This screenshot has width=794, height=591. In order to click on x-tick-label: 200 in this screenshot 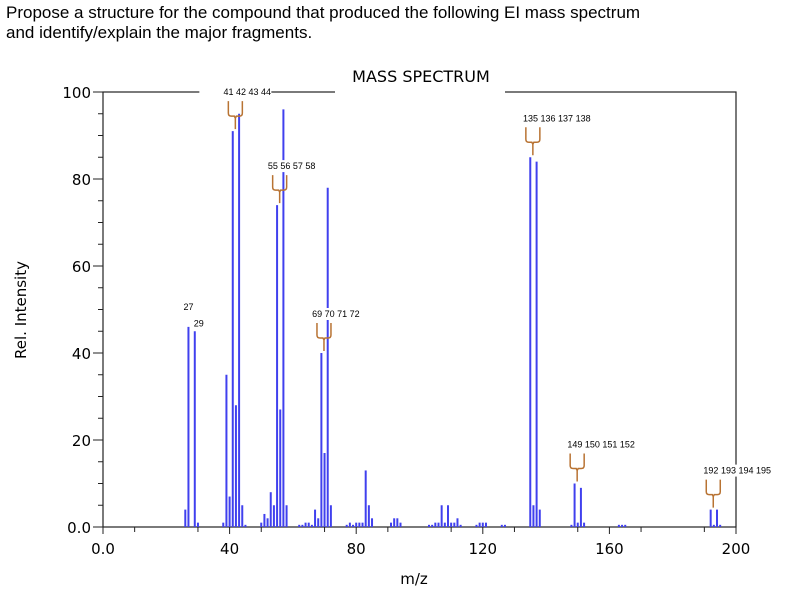, I will do `click(736, 549)`.